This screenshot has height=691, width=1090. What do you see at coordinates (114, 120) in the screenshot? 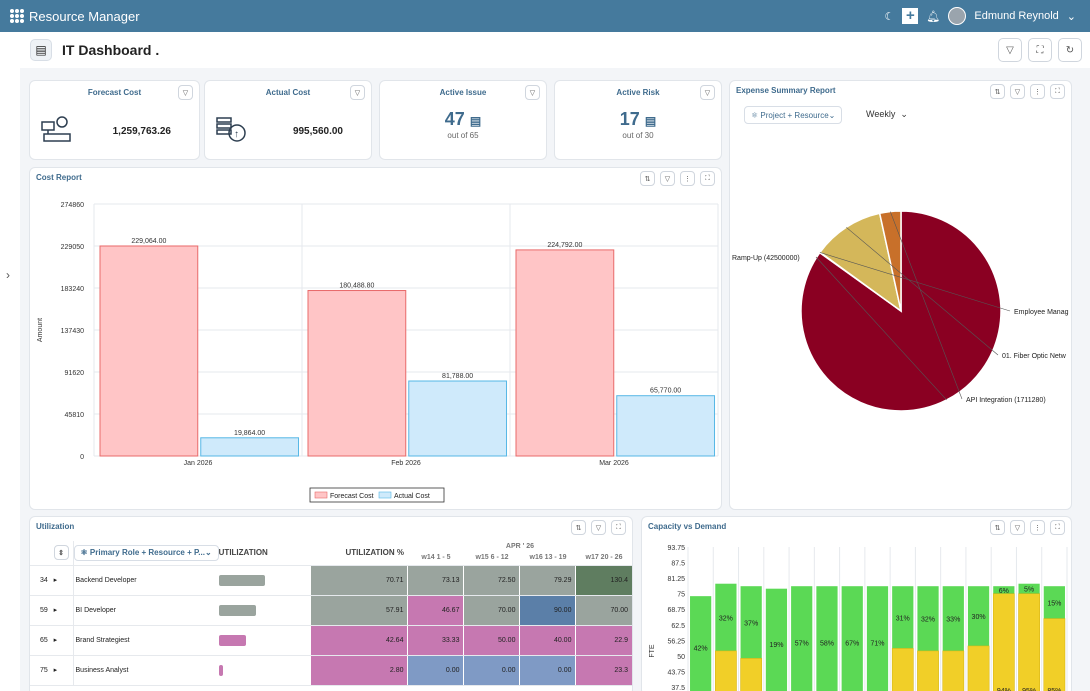
I see `kpi-forecast-cost: Forecast Cost ▽ 1,259,763.26` at bounding box center [114, 120].